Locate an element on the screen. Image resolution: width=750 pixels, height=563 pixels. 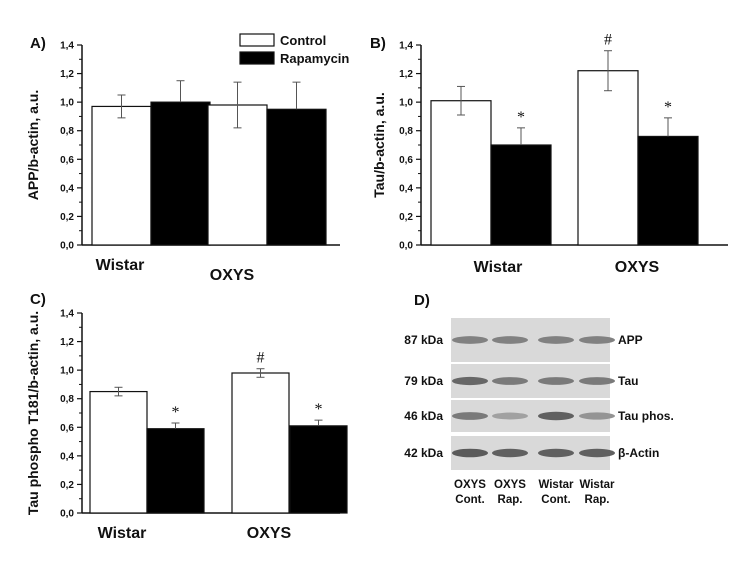
legend-swatch-rapamycin is located at coordinates (257, 58).